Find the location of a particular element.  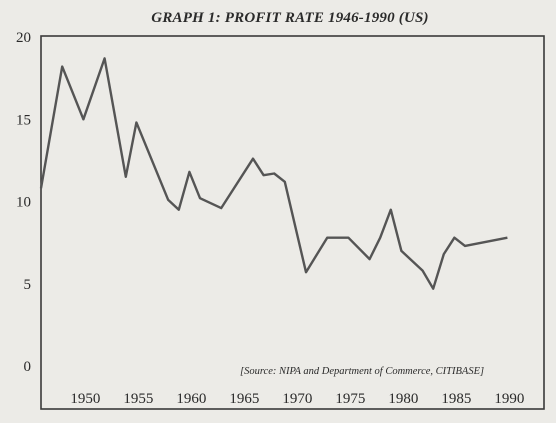

x-axis: 1950 1955 1960 1965 1970 1975 1980 1985 1990 is located at coordinates (297, 399).